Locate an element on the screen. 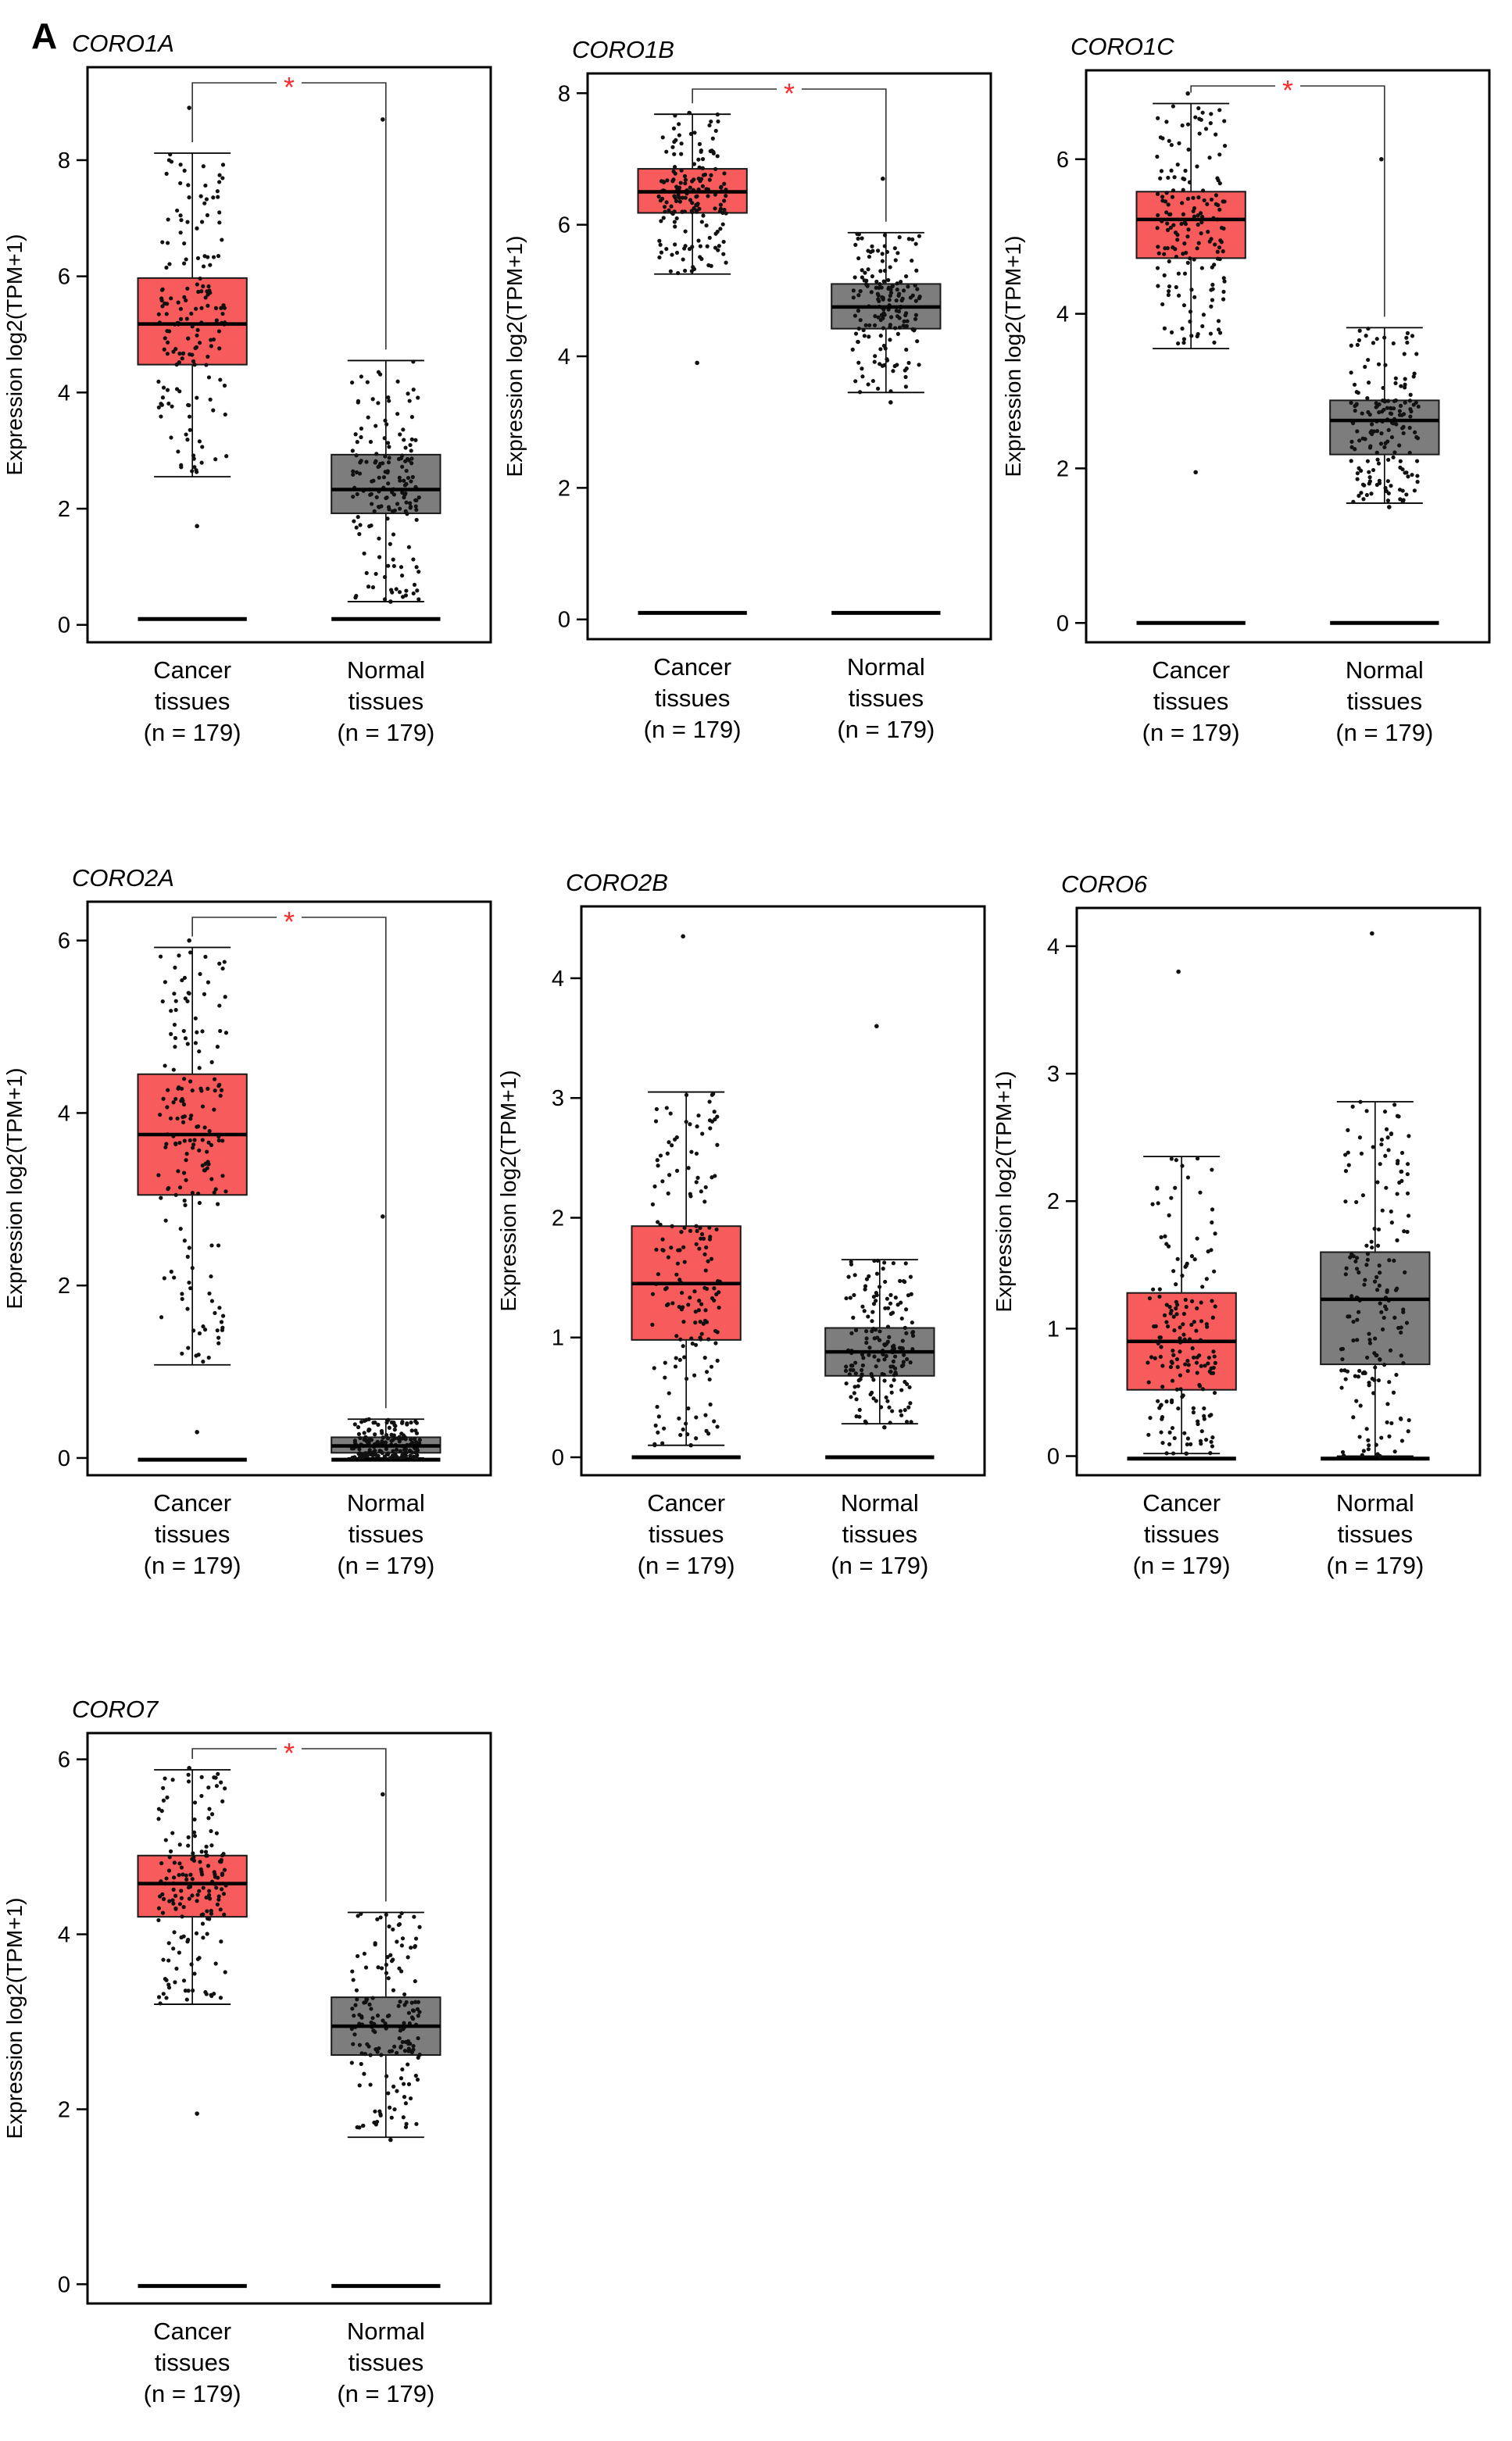  y-tick-label: 6 is located at coordinates (564, 225).